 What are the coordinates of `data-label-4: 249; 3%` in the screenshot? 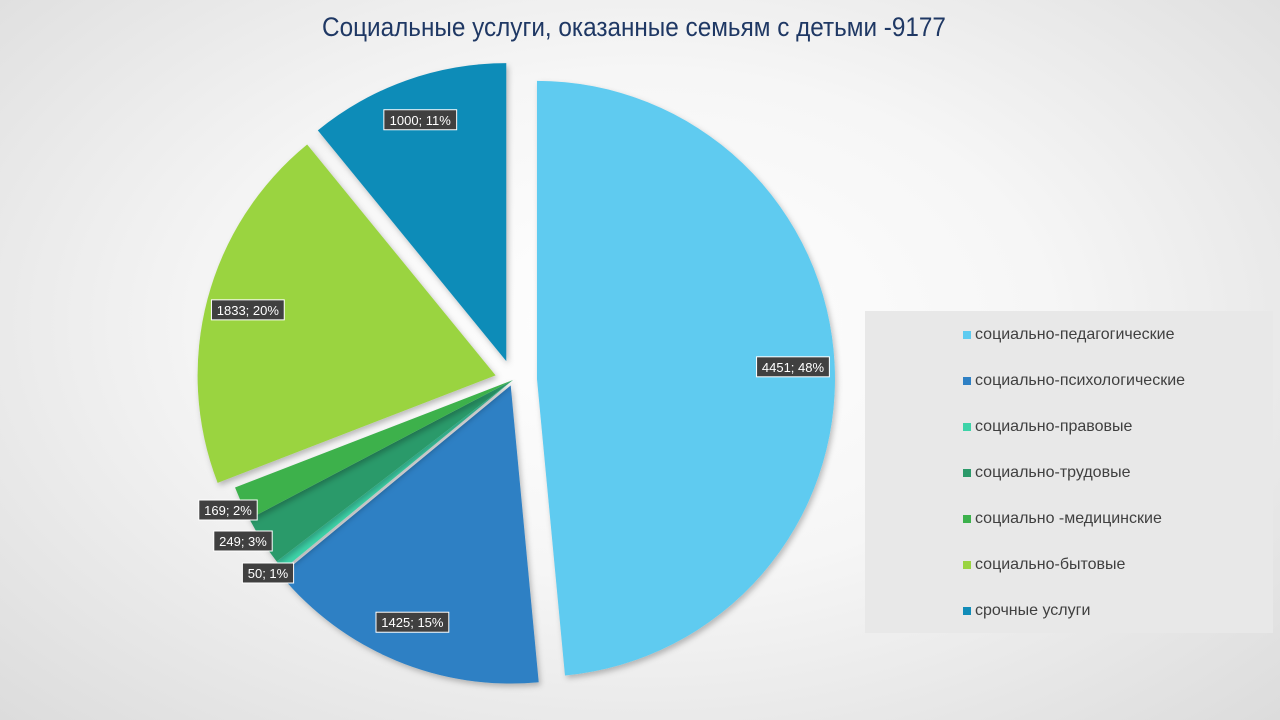 It's located at (243, 541).